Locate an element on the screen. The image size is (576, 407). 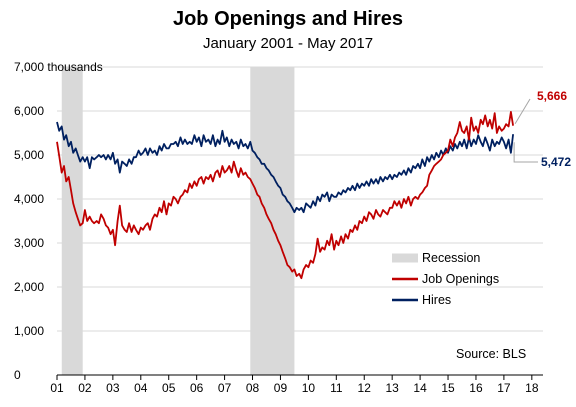
x-tick-label: 15 is located at coordinates (448, 388).